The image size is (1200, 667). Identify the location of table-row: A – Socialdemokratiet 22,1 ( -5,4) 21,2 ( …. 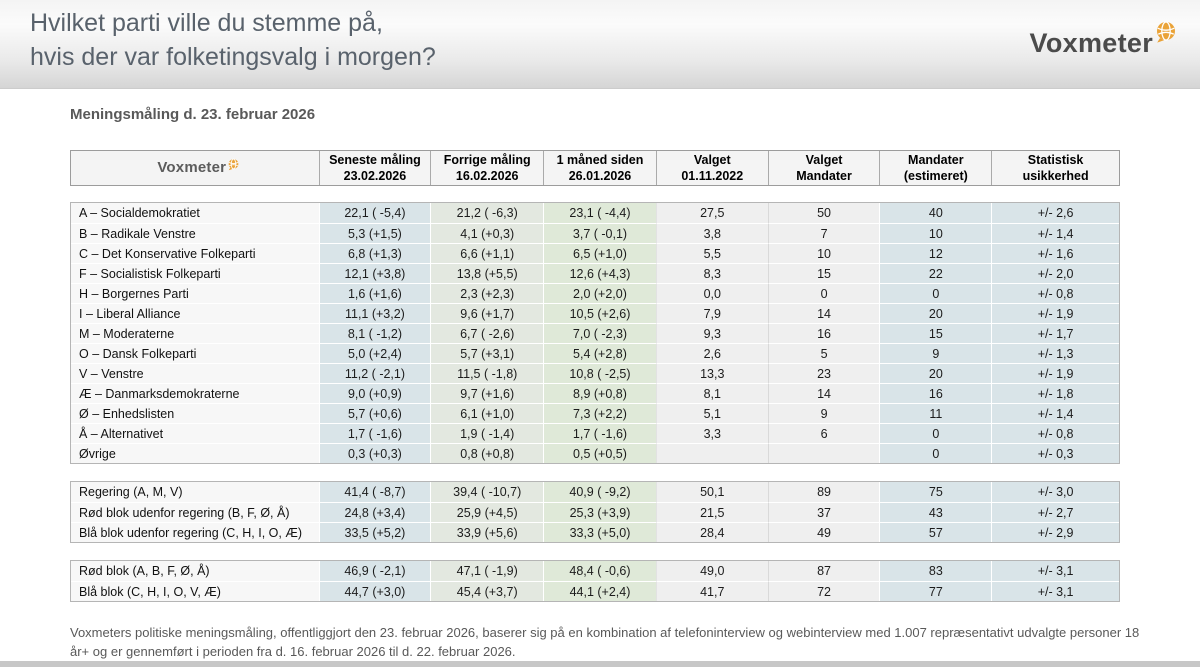
(595, 213).